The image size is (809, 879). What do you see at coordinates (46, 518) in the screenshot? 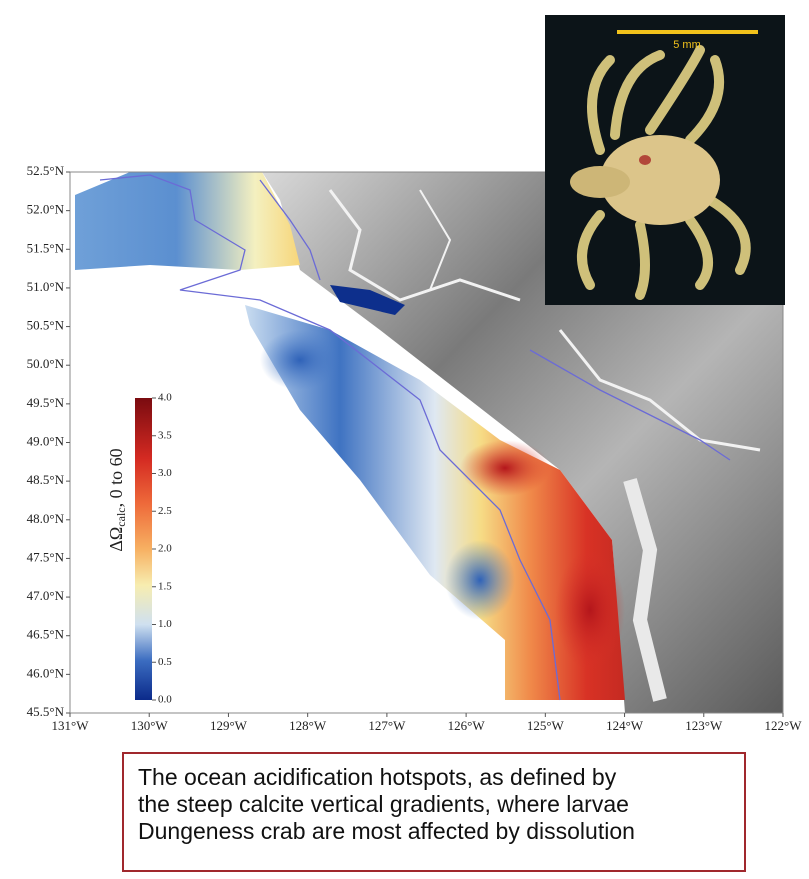
I see `lat-tick-label: 48.0°N` at bounding box center [46, 518].